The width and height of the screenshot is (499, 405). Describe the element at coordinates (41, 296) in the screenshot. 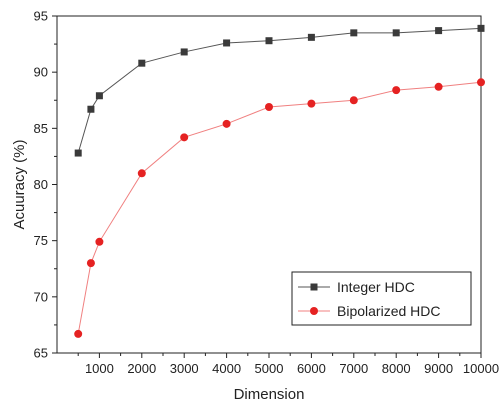

I see `y-tick-label: 70` at that location.